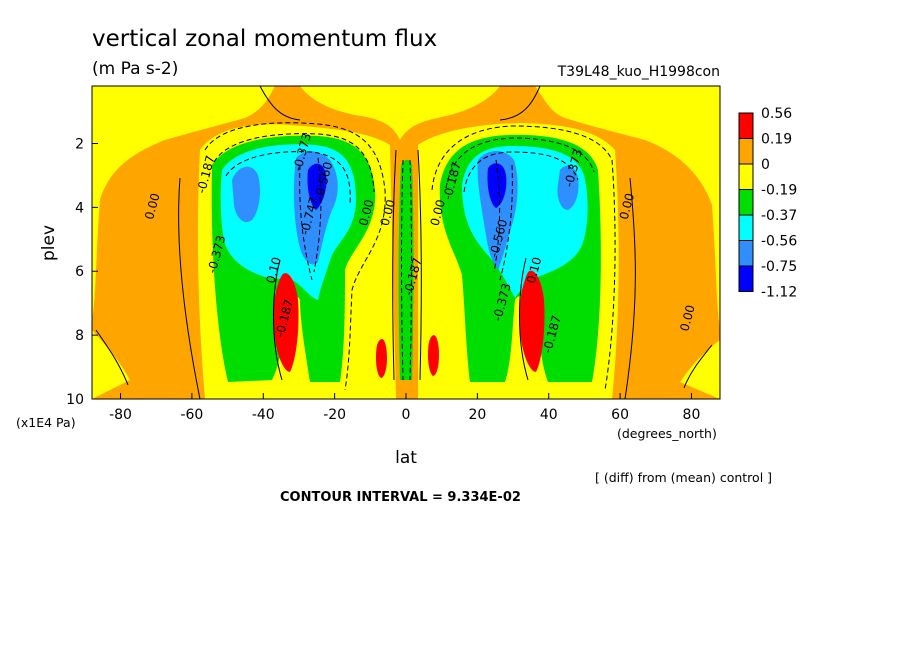  What do you see at coordinates (692, 415) in the screenshot?
I see `x-tick-label-8: 80` at bounding box center [692, 415].